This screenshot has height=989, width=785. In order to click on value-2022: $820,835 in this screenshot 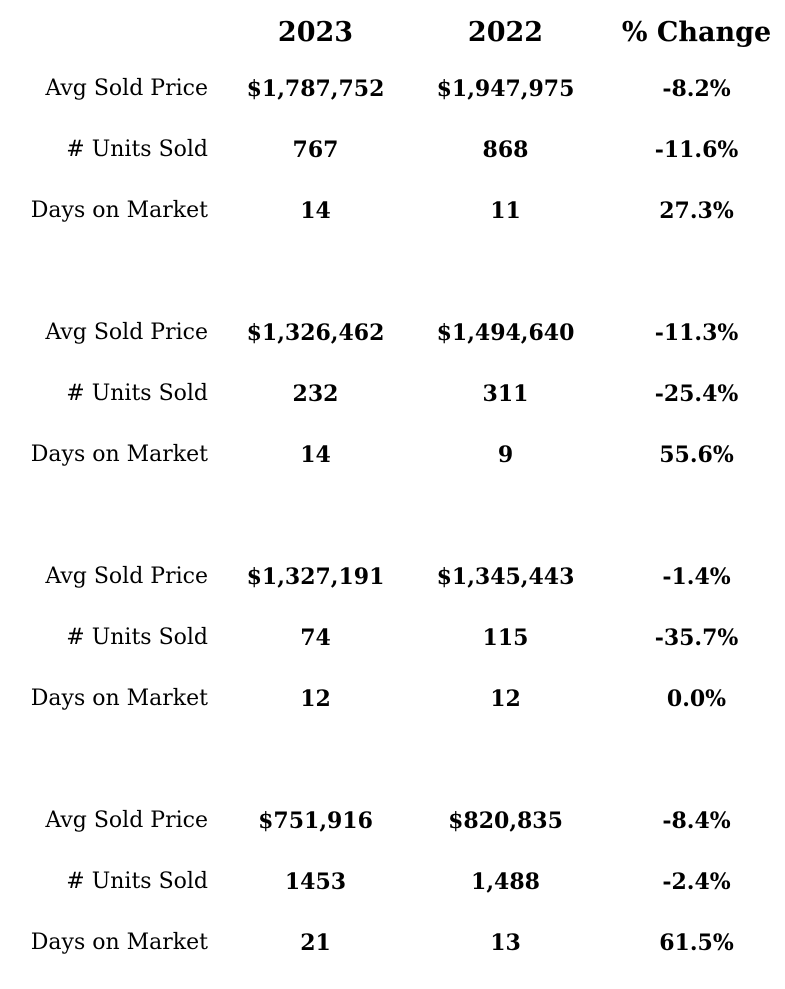, I will do `click(505, 820)`.